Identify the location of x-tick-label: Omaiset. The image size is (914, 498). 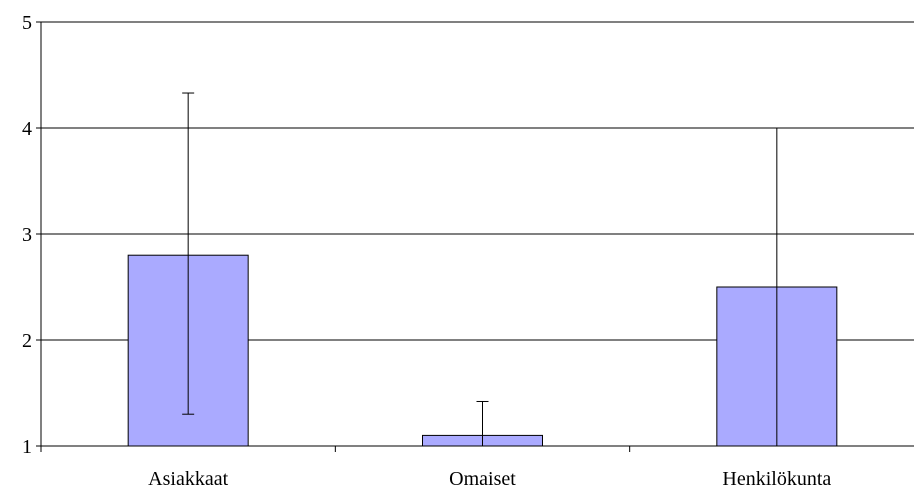
(482, 479).